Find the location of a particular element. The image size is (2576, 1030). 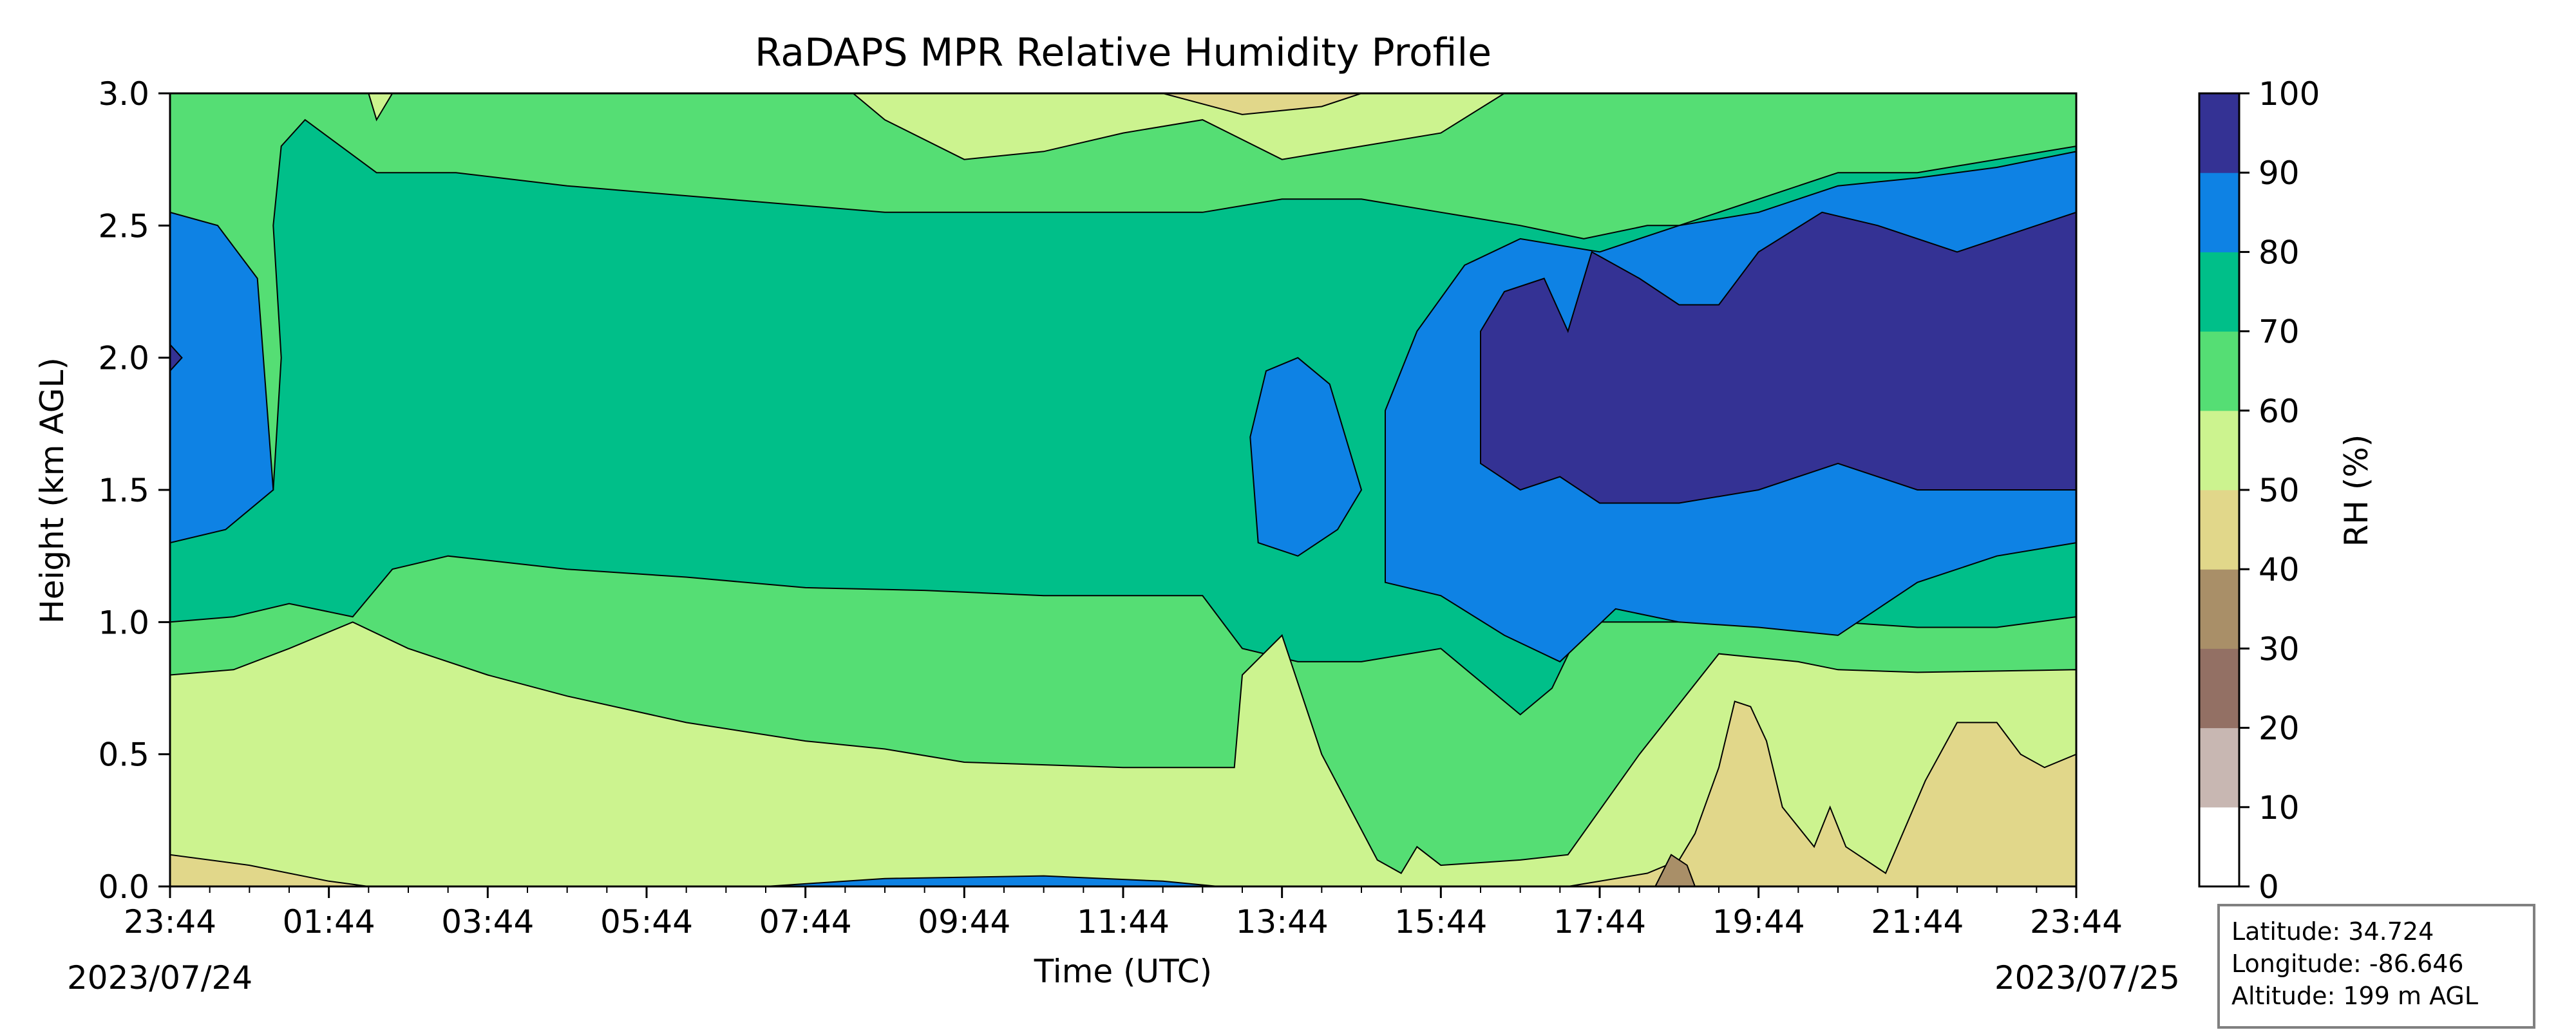

band-50-60-upper-left is located at coordinates (381, 107).